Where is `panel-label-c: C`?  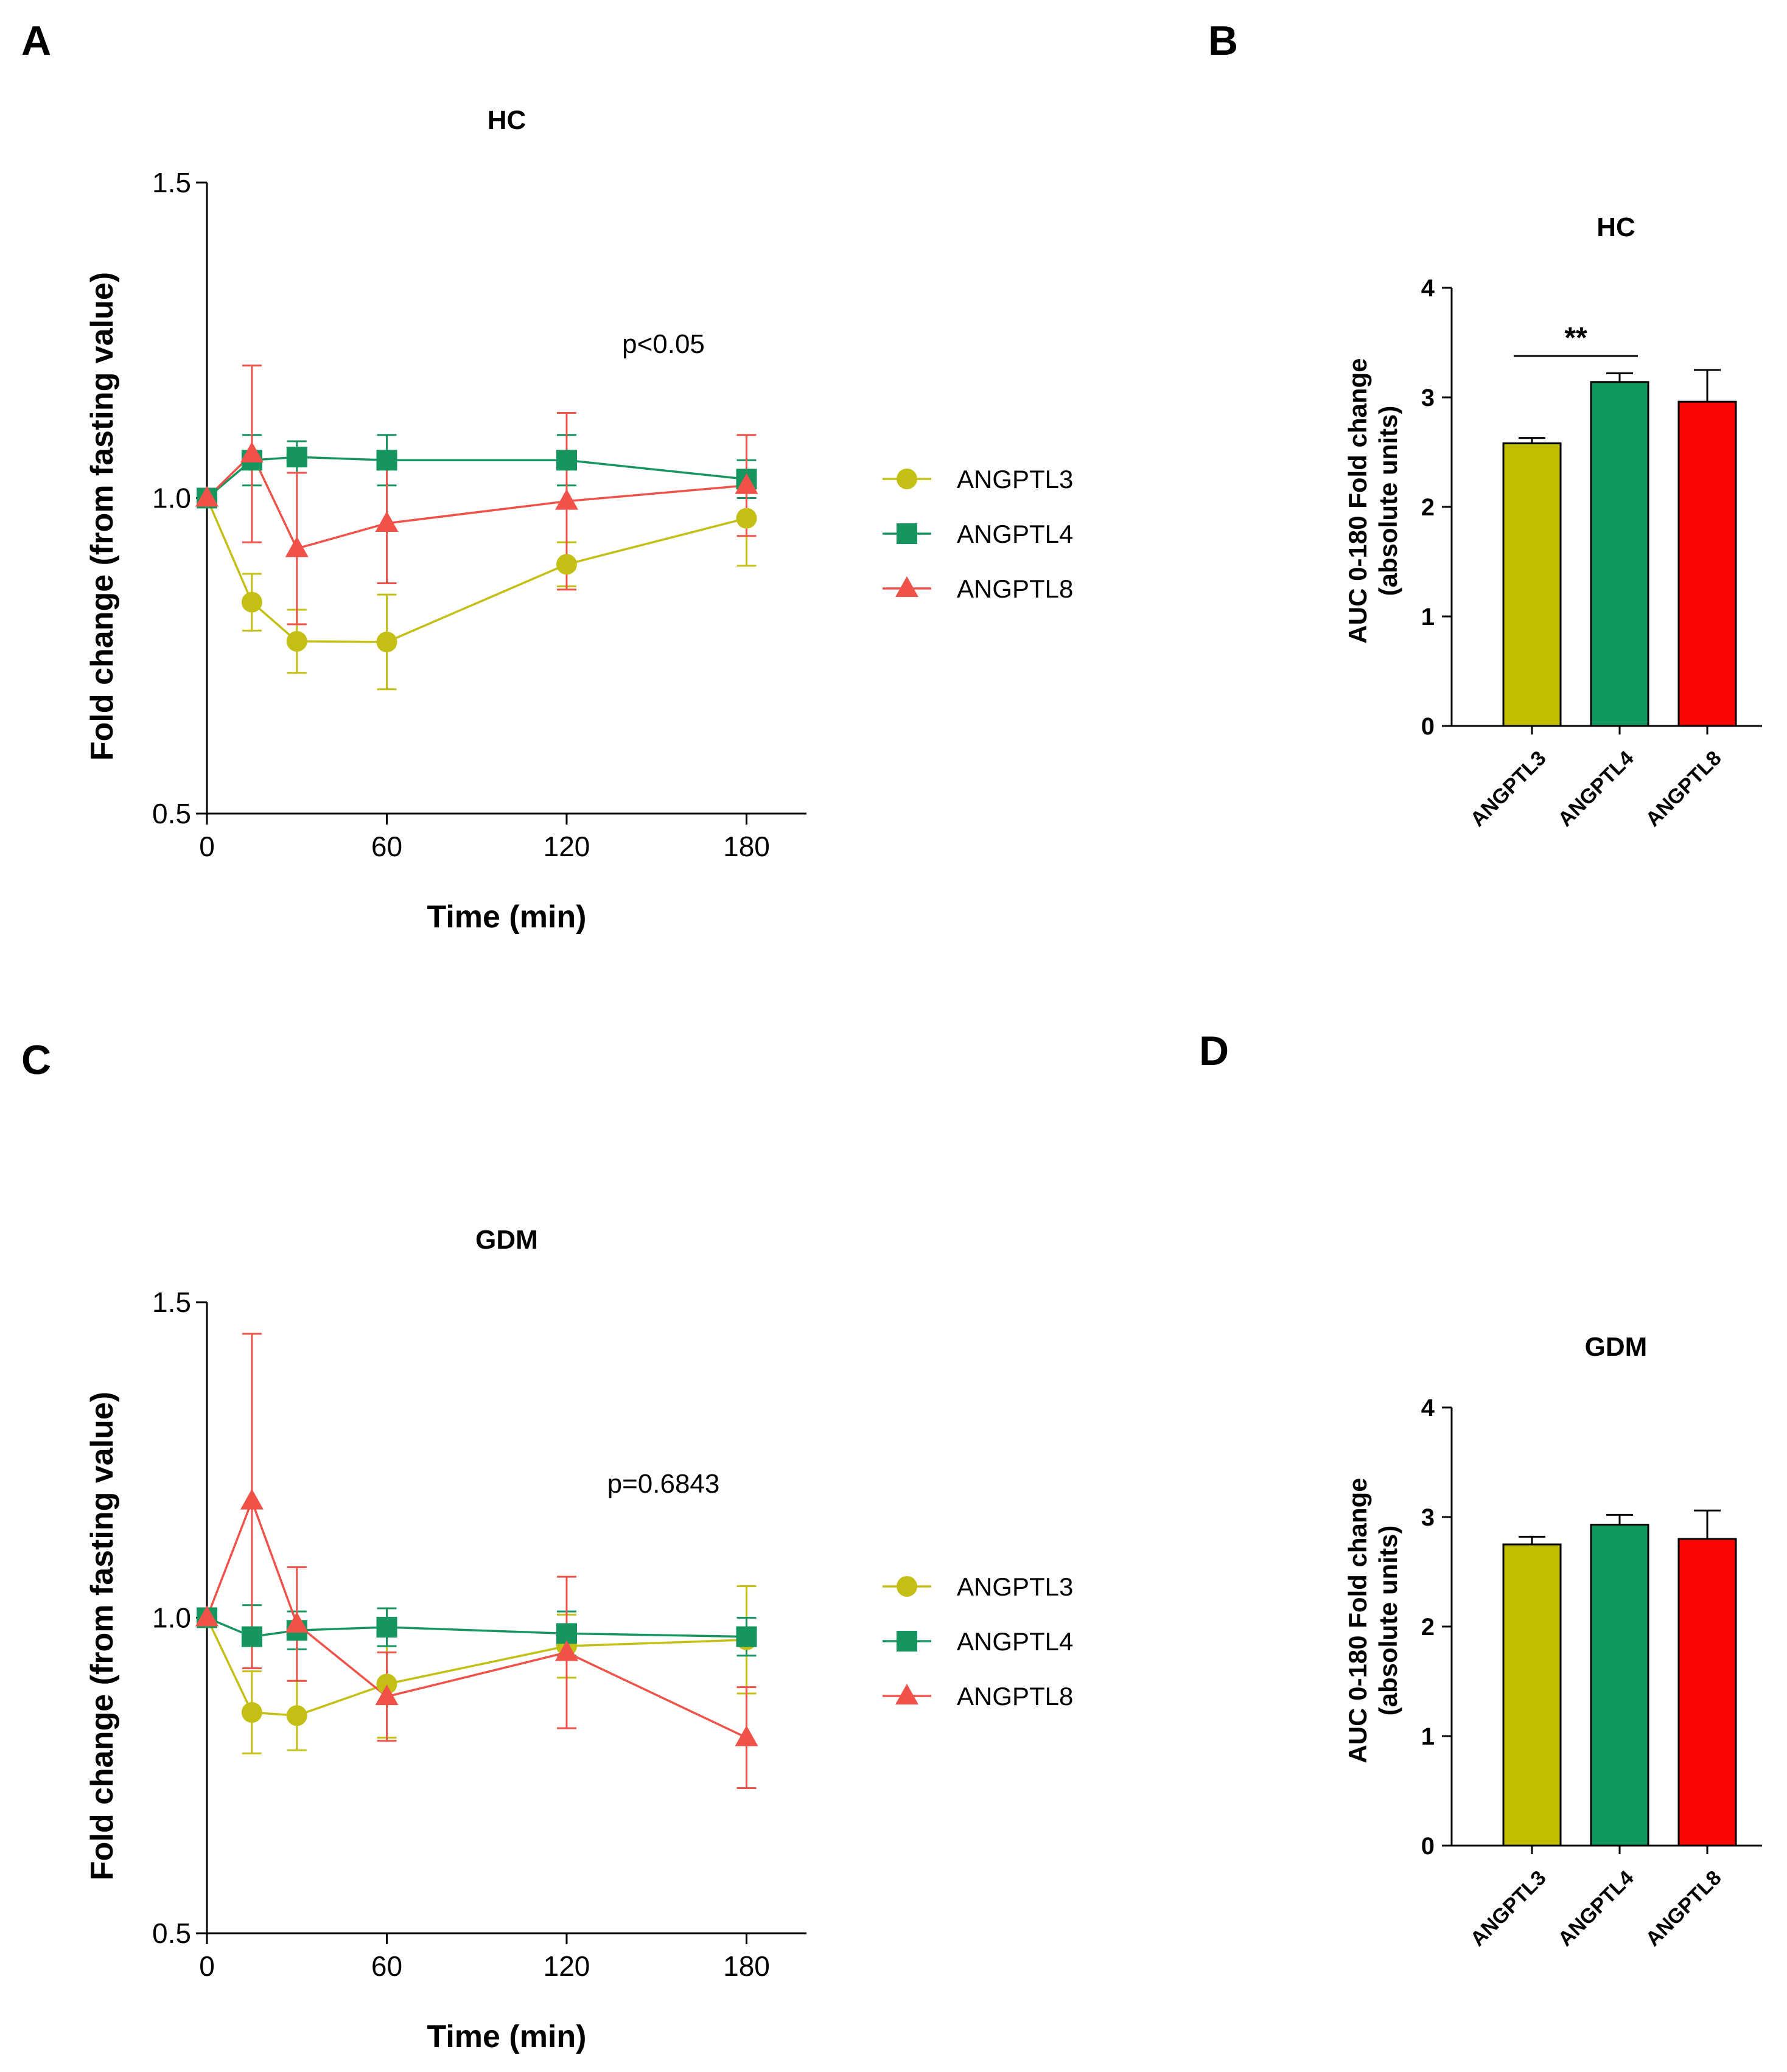 panel-label-c: C is located at coordinates (36, 1060).